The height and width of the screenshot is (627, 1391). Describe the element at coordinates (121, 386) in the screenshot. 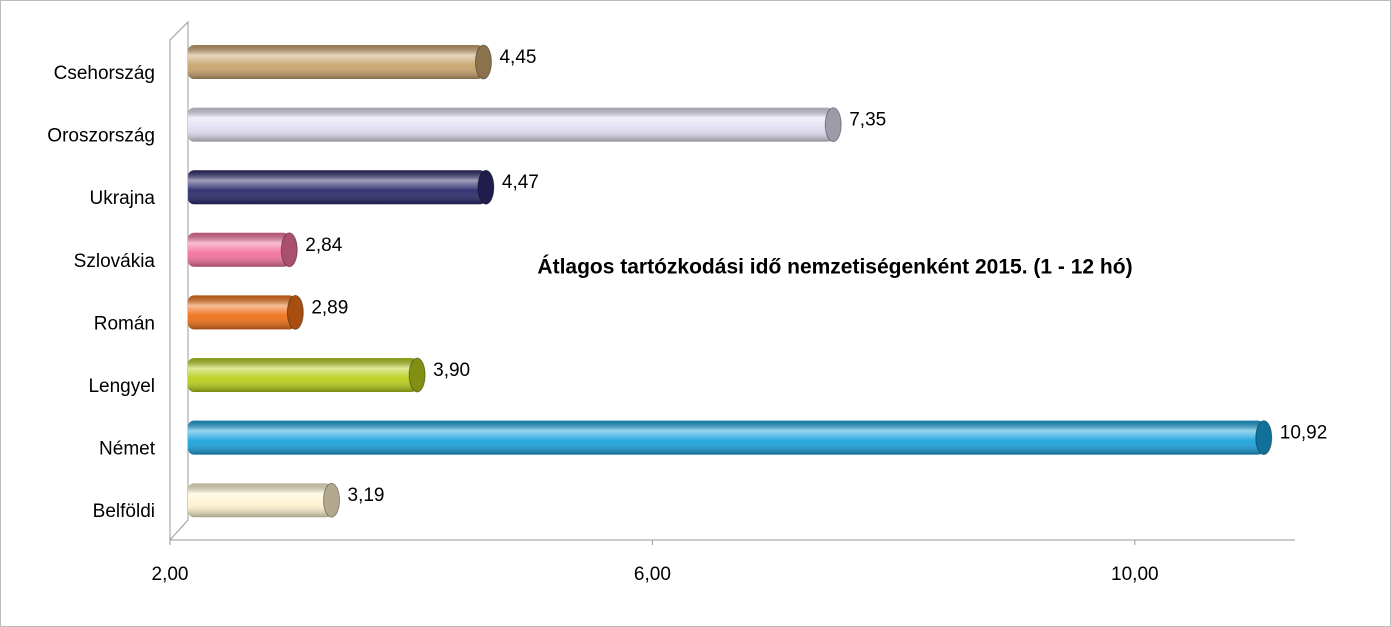

I see `y-tick-label: Lengyel` at that location.